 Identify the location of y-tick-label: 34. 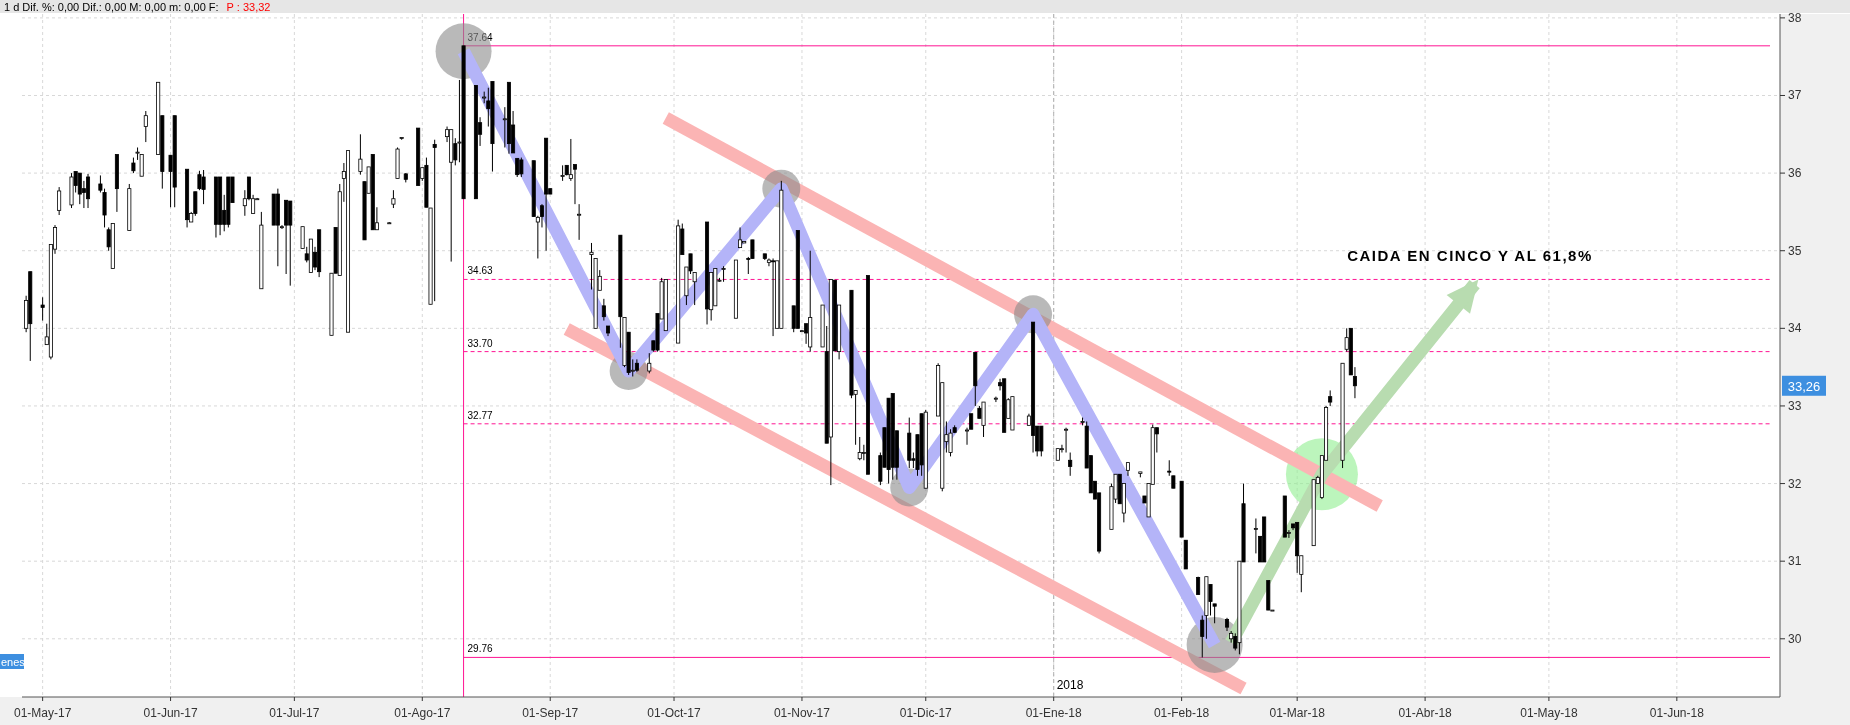
(1795, 328).